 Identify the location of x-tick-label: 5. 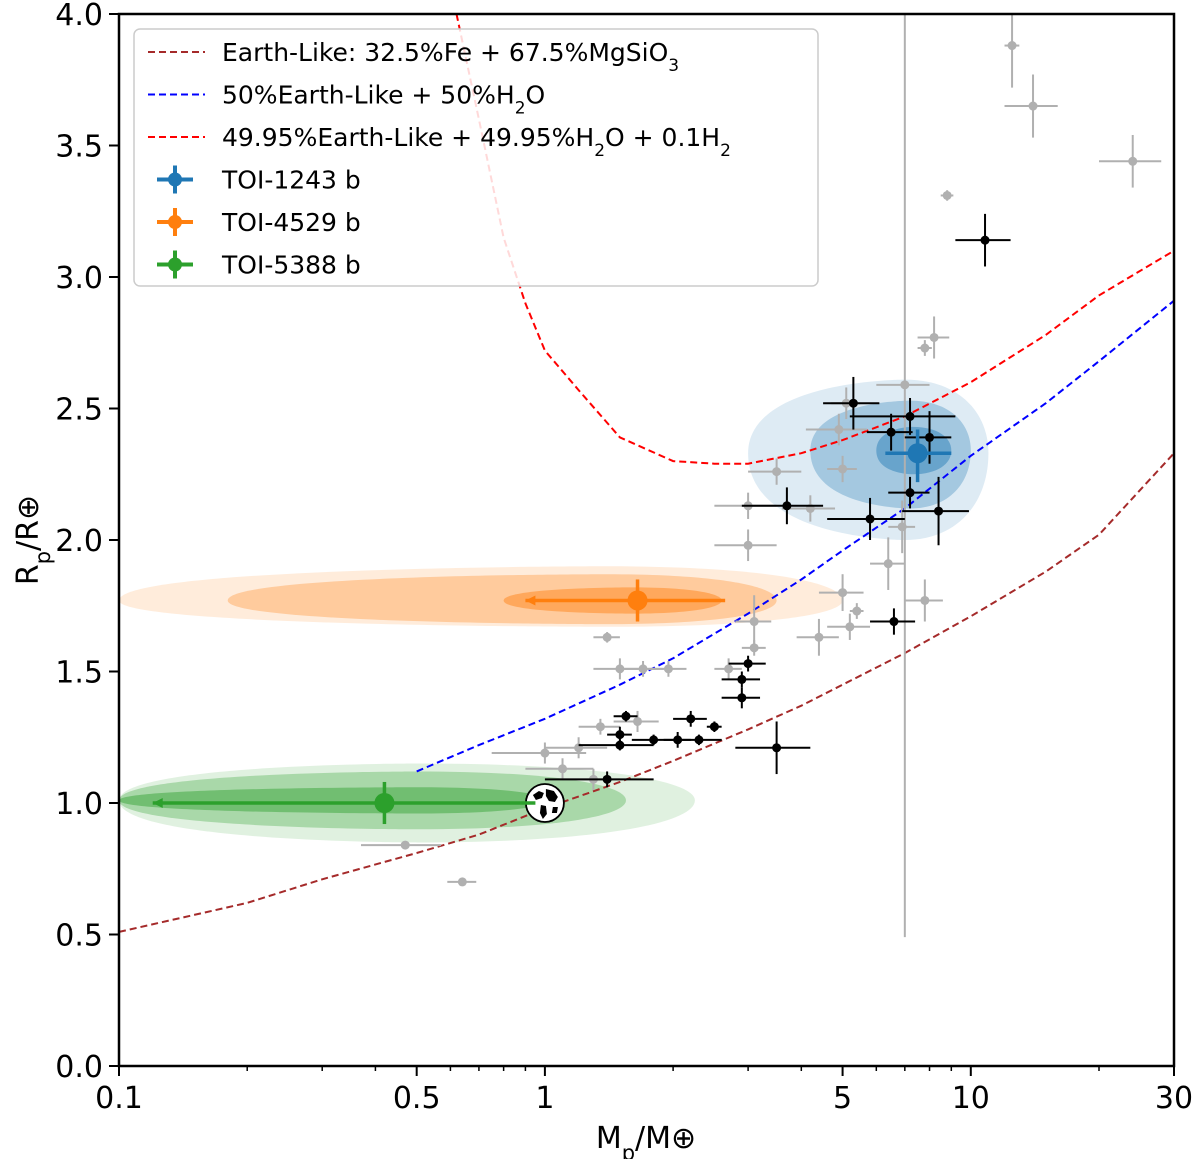
(842, 1098).